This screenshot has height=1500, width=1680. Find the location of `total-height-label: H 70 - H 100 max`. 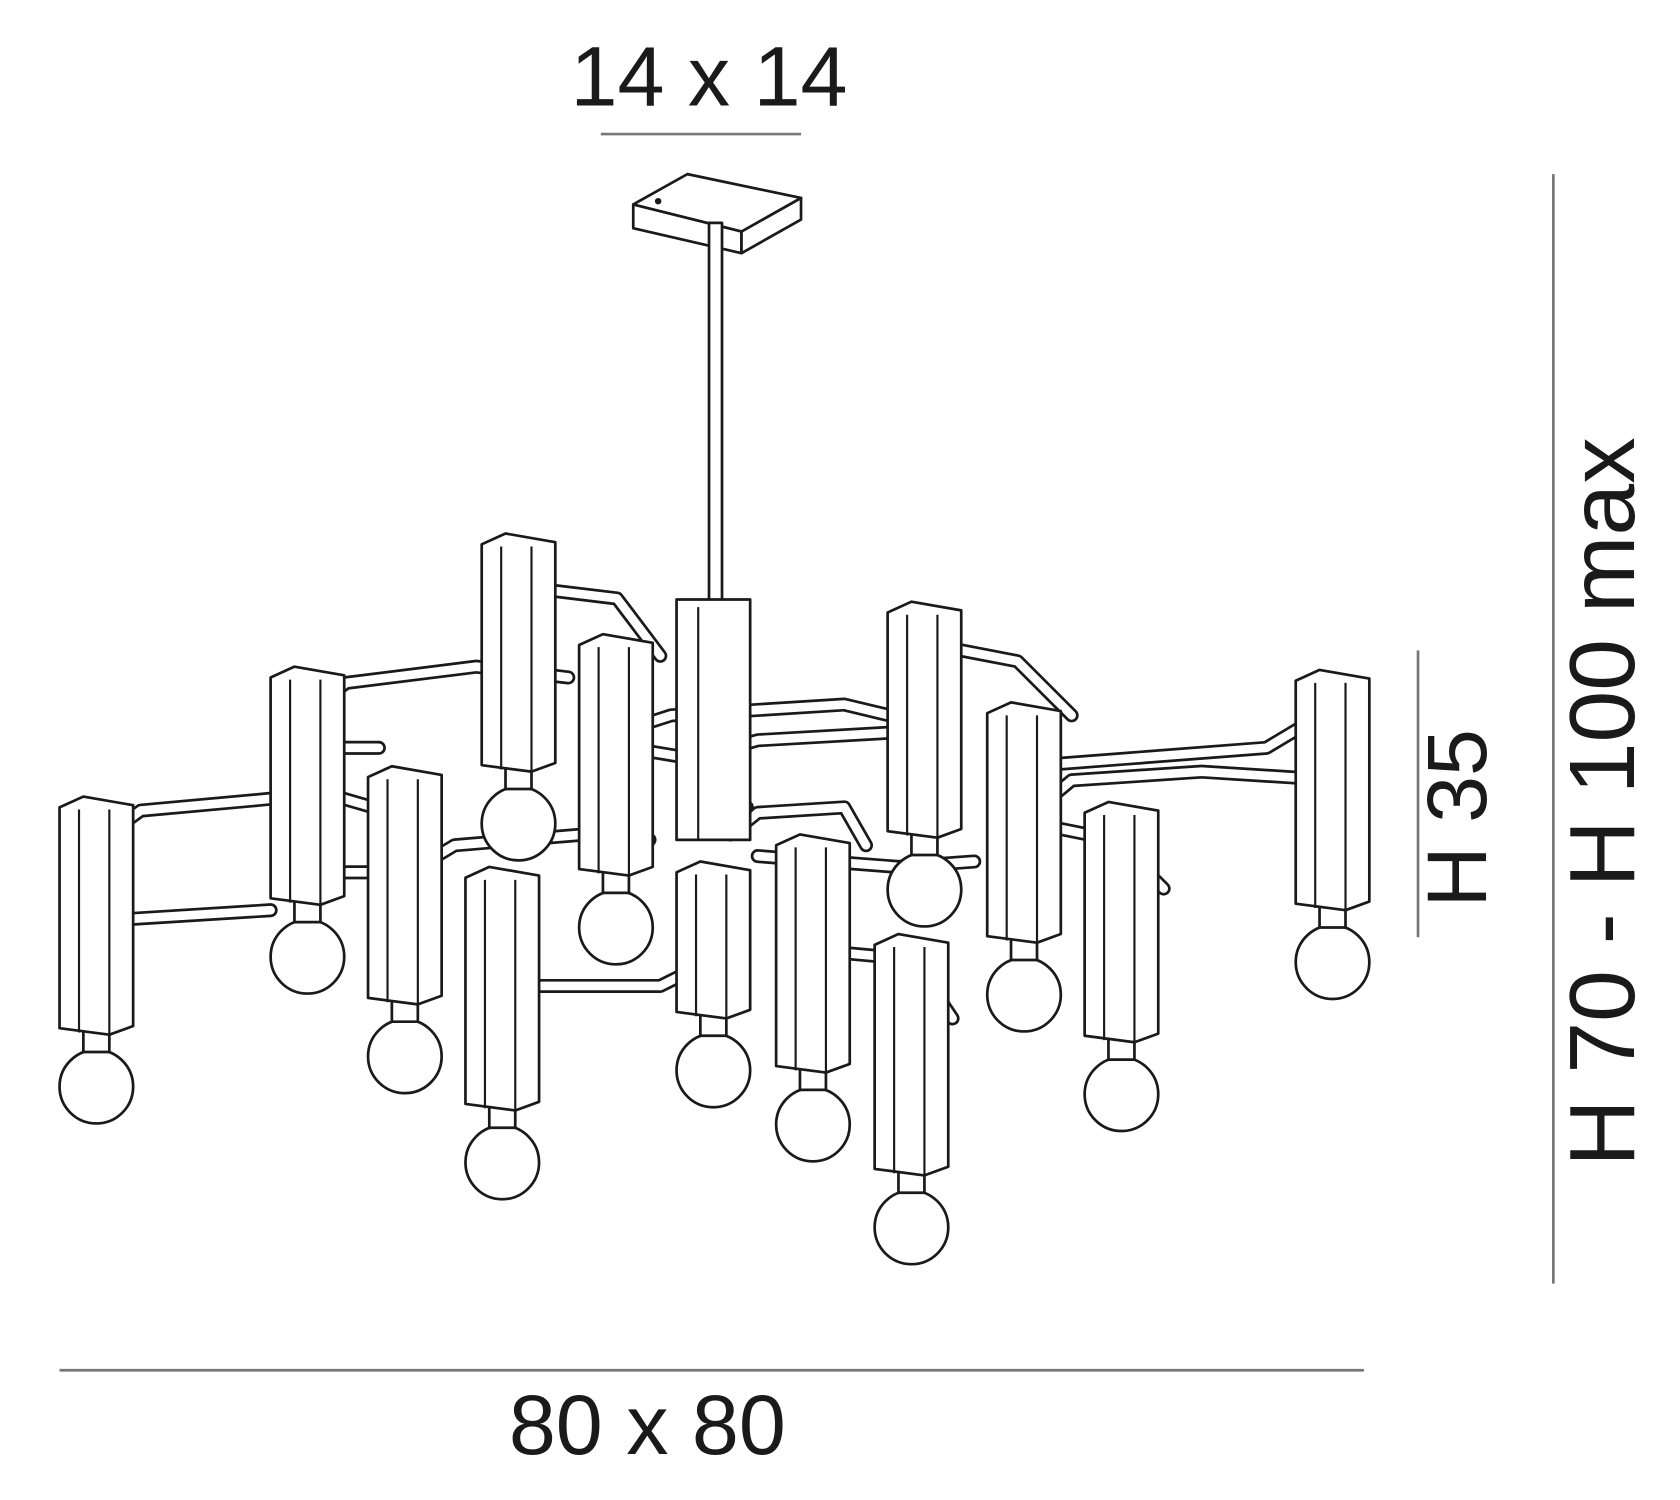

total-height-label: H 70 - H 100 max is located at coordinates (1602, 801).